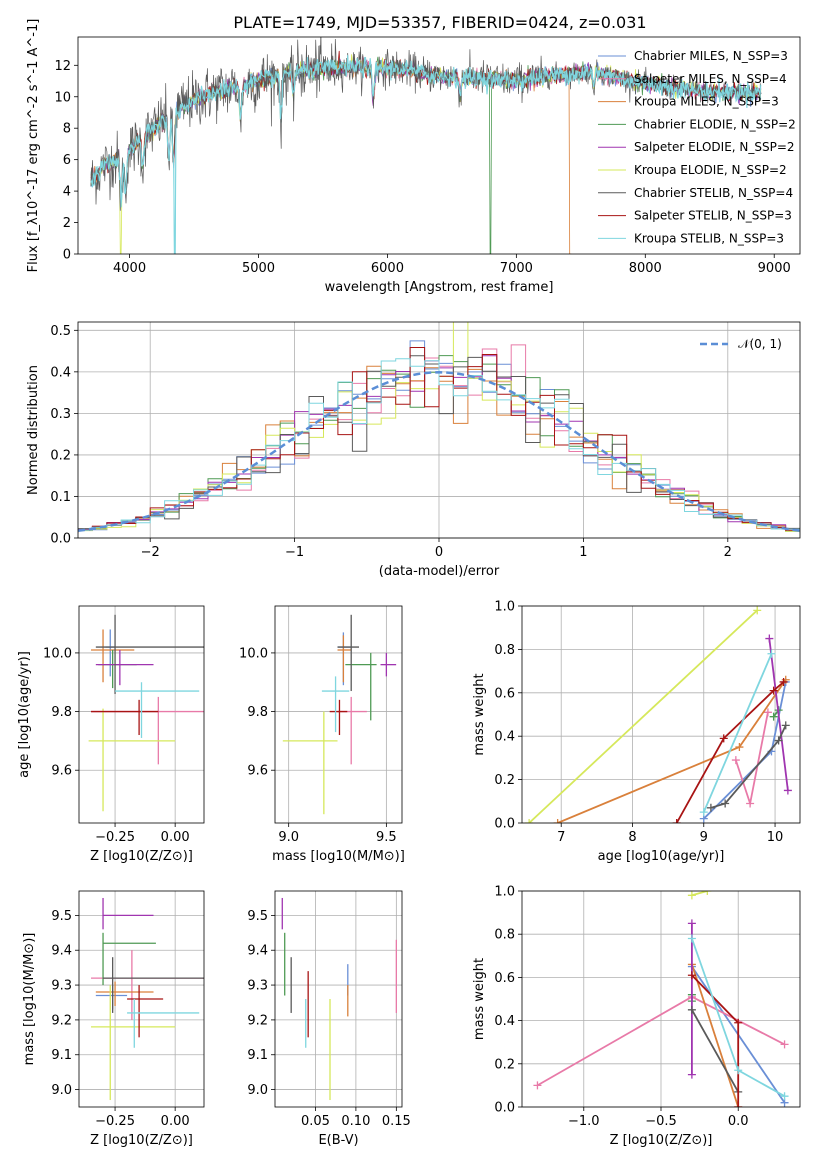  I want to click on y-axis-label: mass weight, so click(479, 999).